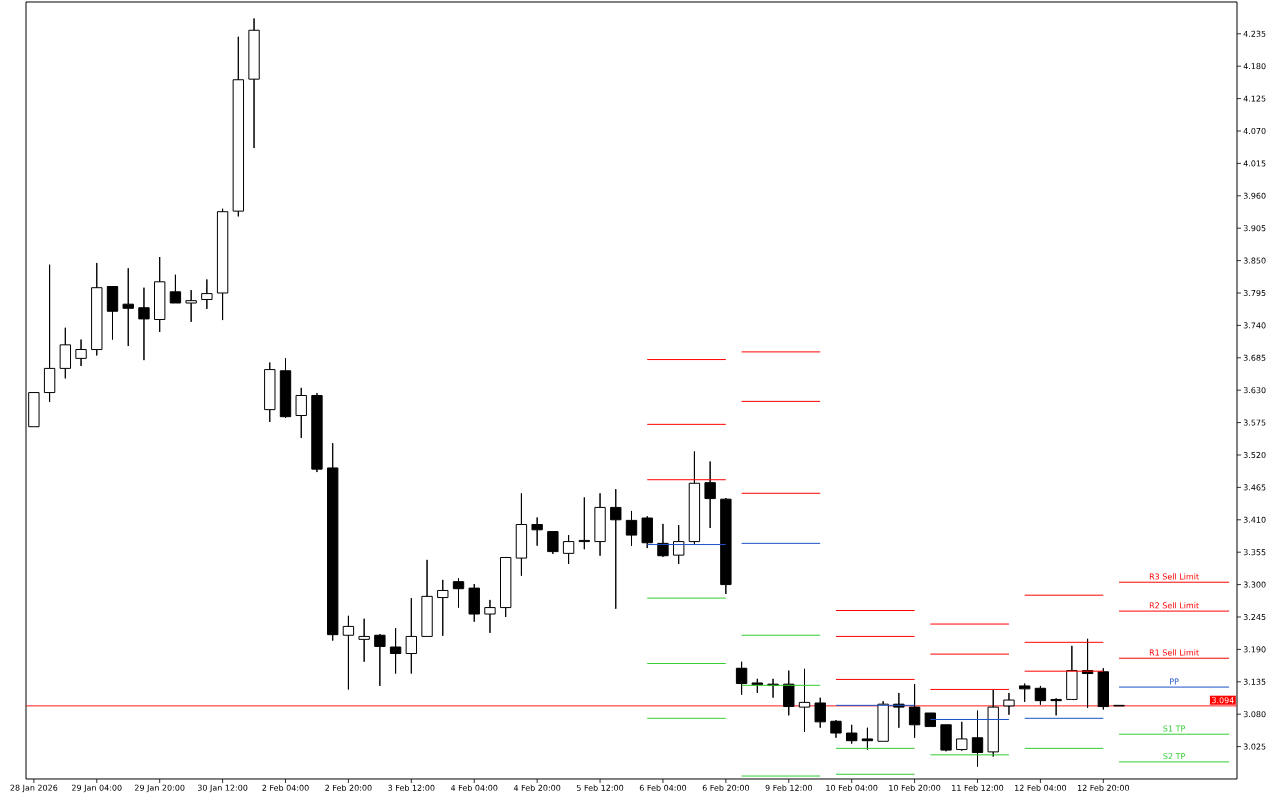 The image size is (1280, 800). I want to click on x-tick-label: 6 Feb 20:00, so click(726, 787).